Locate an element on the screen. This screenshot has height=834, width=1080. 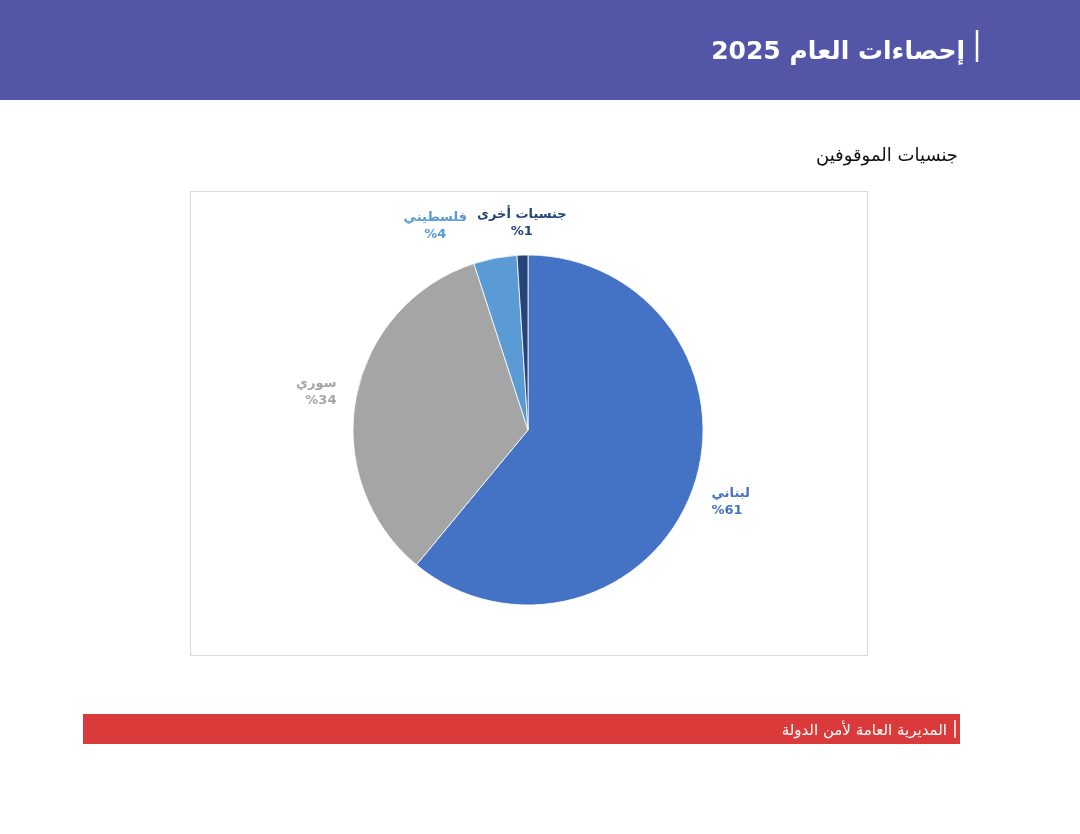
annotation: المديرية العامة لأمن الدولة is located at coordinates (864, 730).